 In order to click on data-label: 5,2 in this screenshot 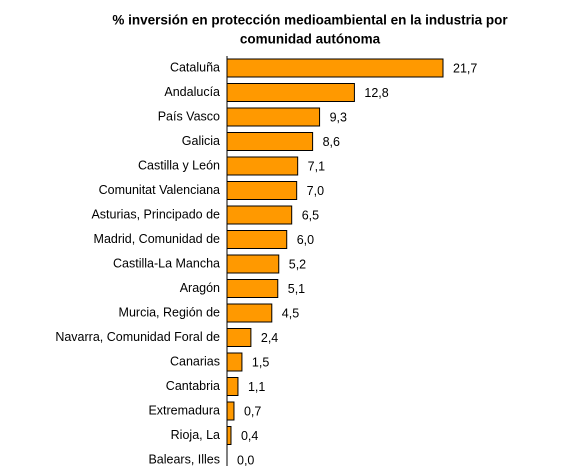, I will do `click(297, 264)`.